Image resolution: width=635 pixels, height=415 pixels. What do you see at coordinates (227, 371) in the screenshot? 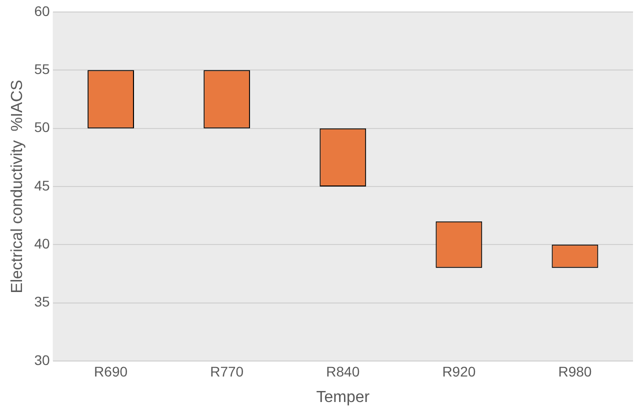
I see `x-tick-label: R770` at bounding box center [227, 371].